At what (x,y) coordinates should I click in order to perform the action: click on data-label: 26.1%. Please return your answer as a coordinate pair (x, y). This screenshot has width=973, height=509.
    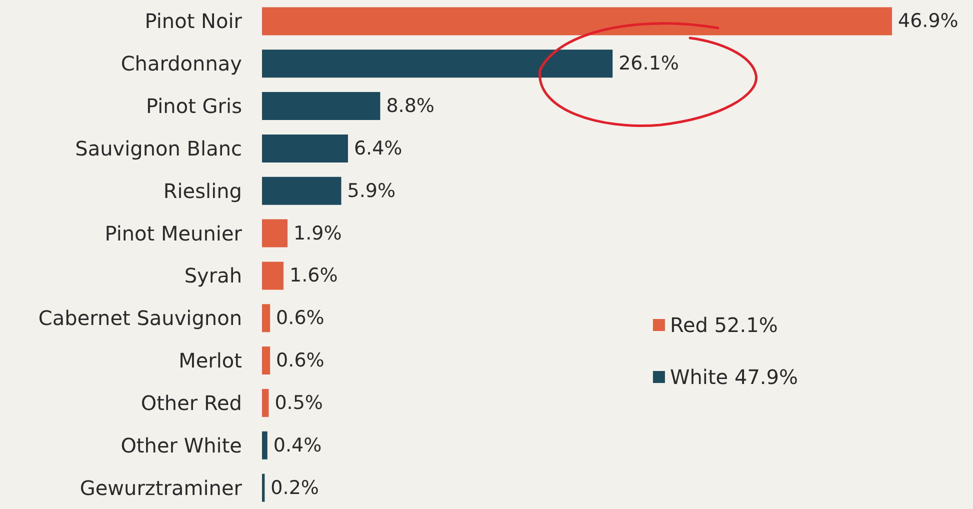
    Looking at the image, I should click on (648, 63).